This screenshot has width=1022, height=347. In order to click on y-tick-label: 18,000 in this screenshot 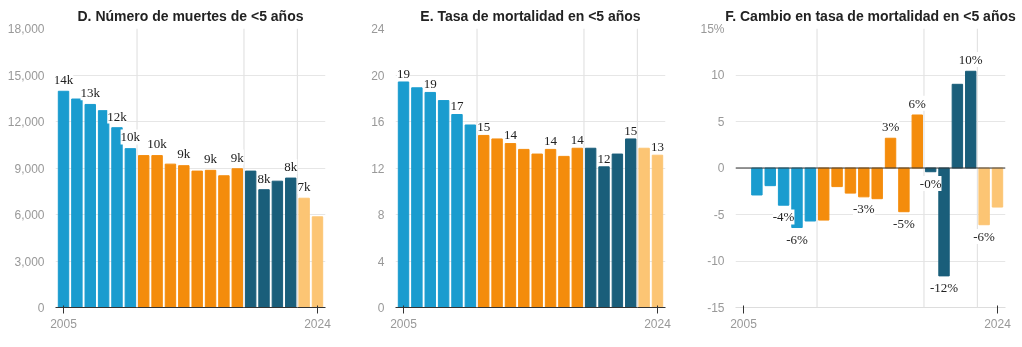, I will do `click(26, 29)`.